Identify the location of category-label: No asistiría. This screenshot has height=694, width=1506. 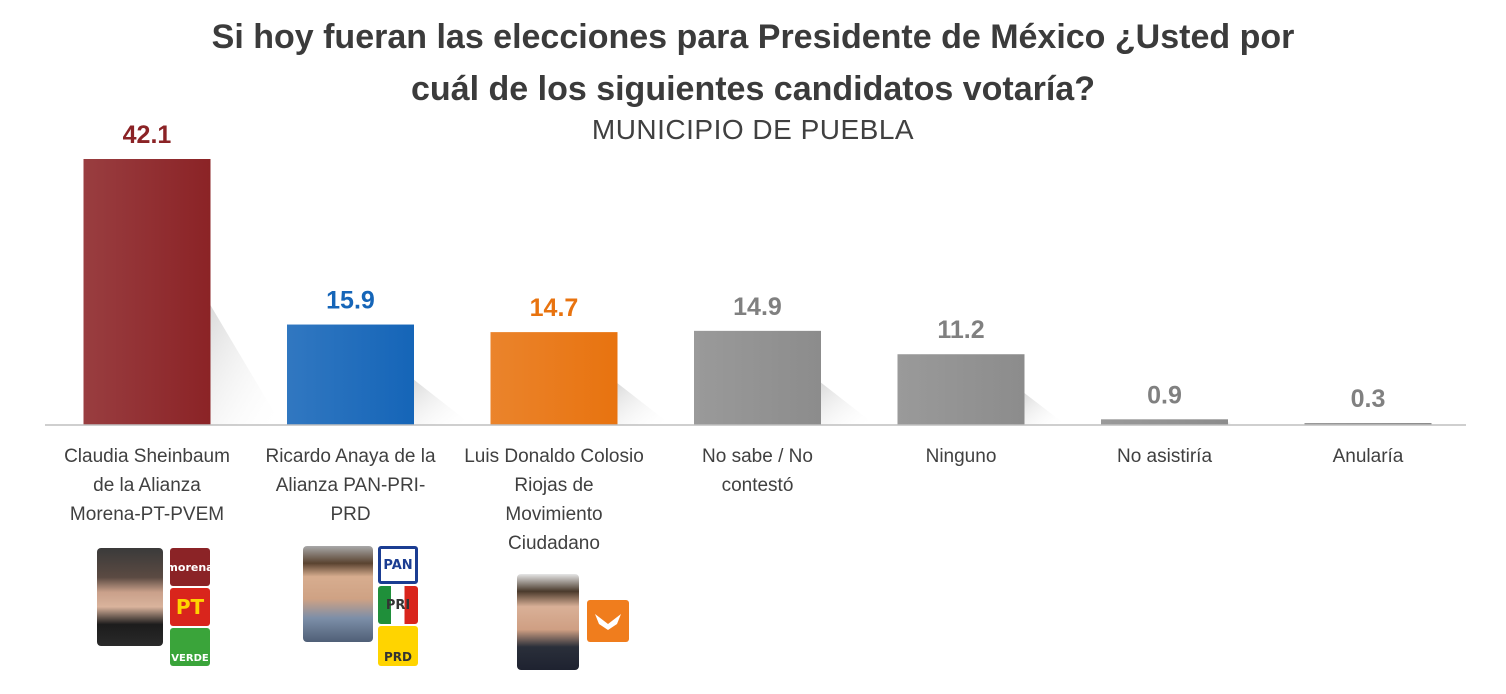
(1165, 456).